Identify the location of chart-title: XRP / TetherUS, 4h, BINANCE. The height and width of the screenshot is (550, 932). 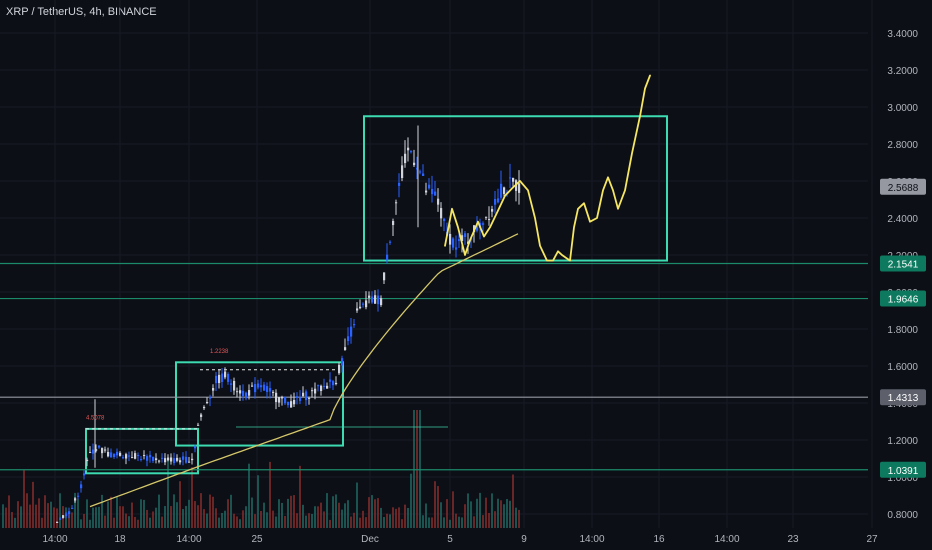
(81, 12).